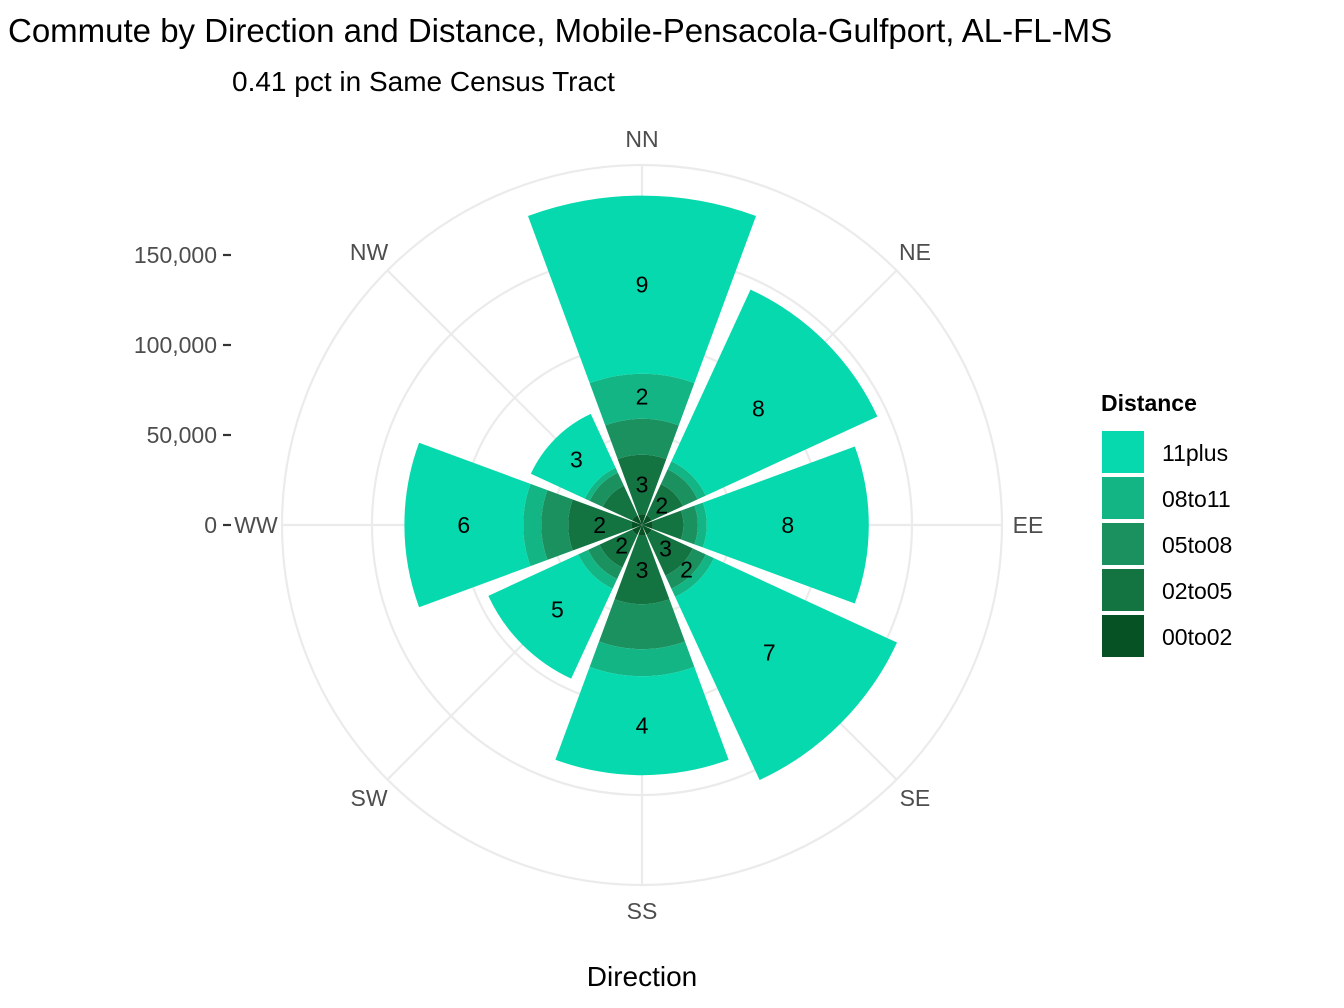  Describe the element at coordinates (647, 520) in the screenshot. I see `bar-segment-ne-00to02` at that location.